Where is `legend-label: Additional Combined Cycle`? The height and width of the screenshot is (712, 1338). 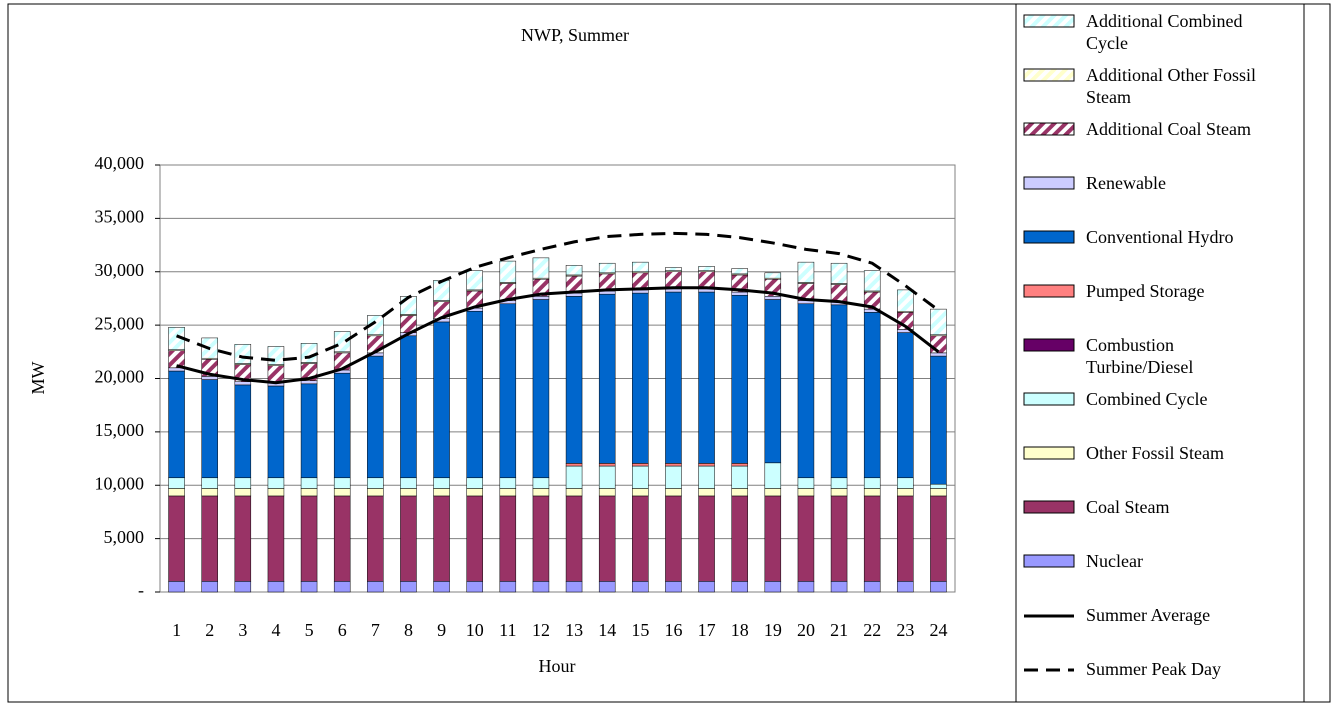 legend-label: Additional Combined Cycle is located at coordinates (1164, 32).